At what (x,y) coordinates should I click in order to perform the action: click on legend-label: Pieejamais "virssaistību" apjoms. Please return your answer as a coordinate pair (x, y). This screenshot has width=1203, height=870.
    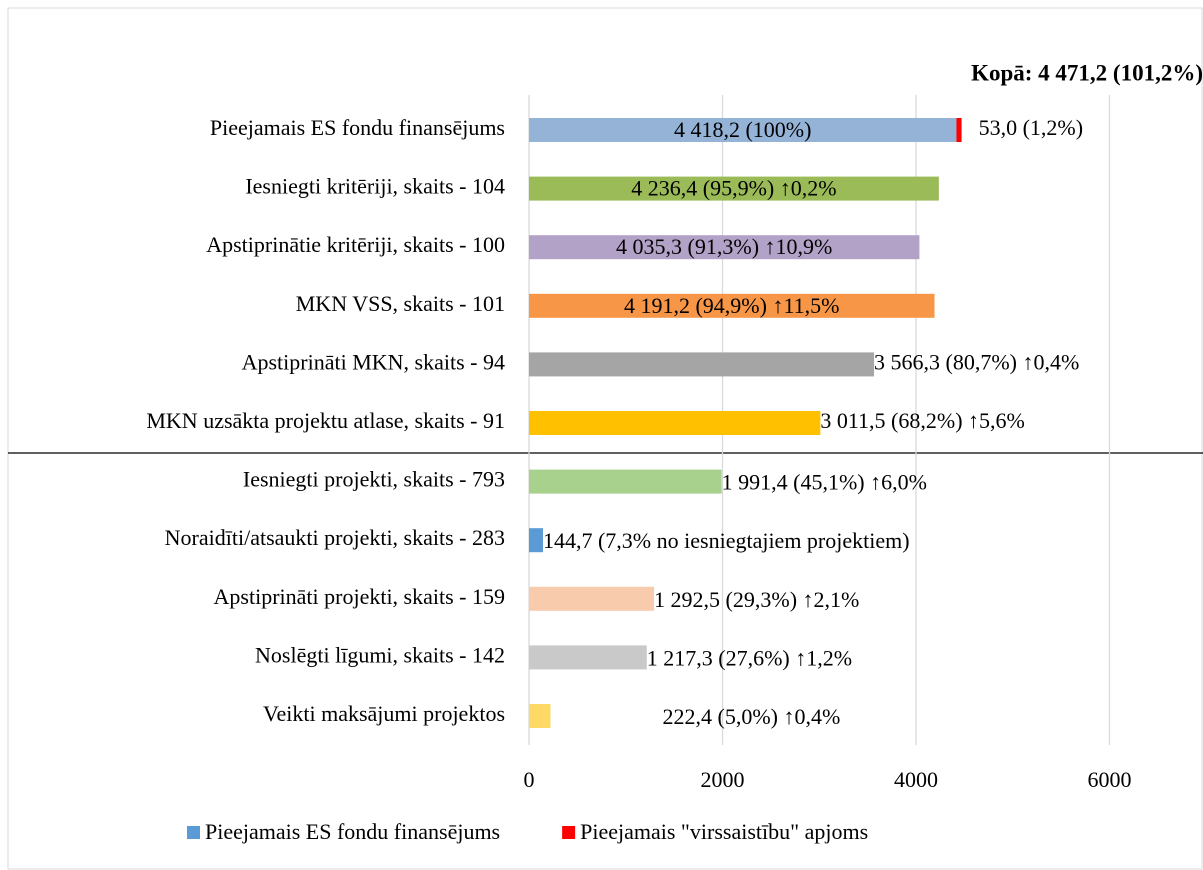
    Looking at the image, I should click on (724, 831).